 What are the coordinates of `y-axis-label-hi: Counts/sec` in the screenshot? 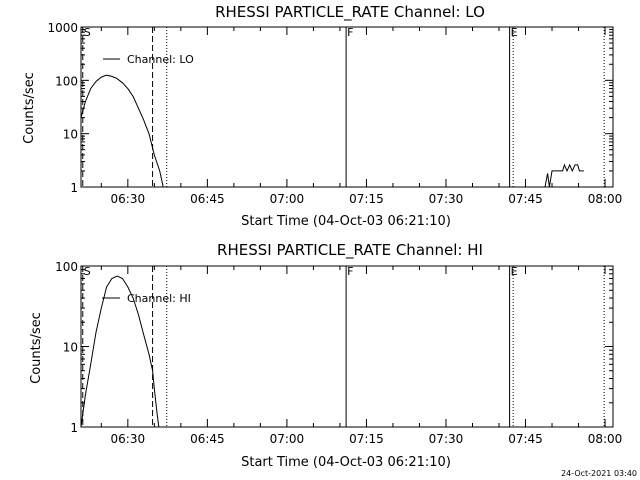 It's located at (36, 348).